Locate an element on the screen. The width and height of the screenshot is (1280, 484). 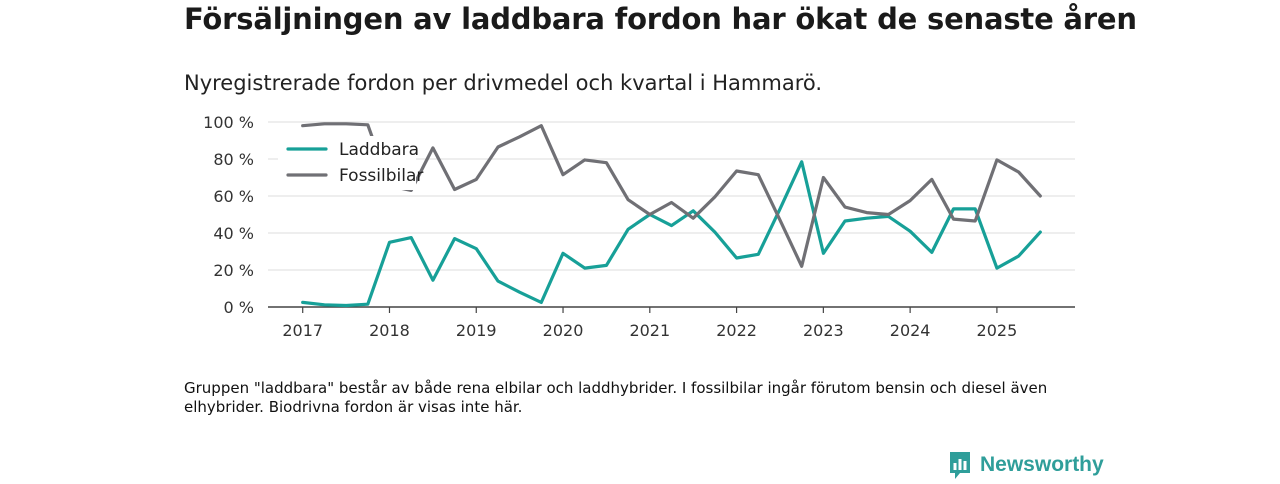
x-tick-label: 2021 is located at coordinates (649, 330).